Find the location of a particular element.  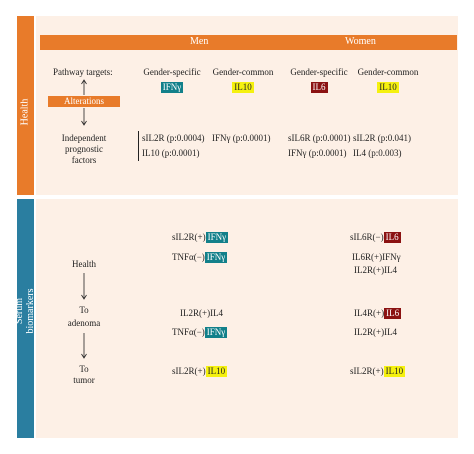

men-factors-divider is located at coordinates (138, 146).